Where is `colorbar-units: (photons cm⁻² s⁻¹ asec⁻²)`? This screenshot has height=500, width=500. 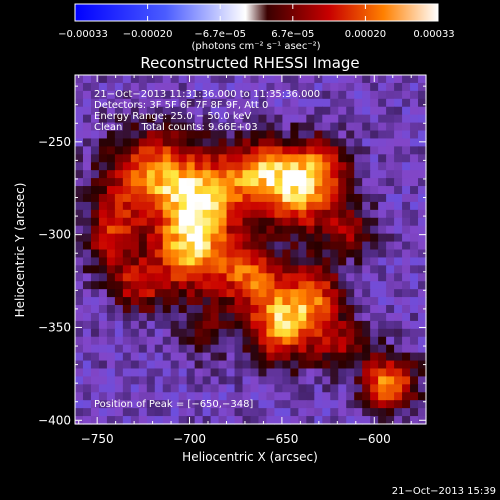 colorbar-units: (photons cm⁻² s⁻¹ asec⁻²) is located at coordinates (255, 46).